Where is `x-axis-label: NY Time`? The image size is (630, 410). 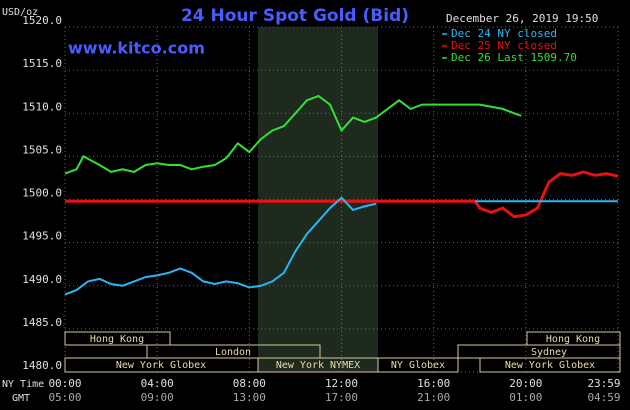
x-axis-label: NY Time is located at coordinates (23, 384).